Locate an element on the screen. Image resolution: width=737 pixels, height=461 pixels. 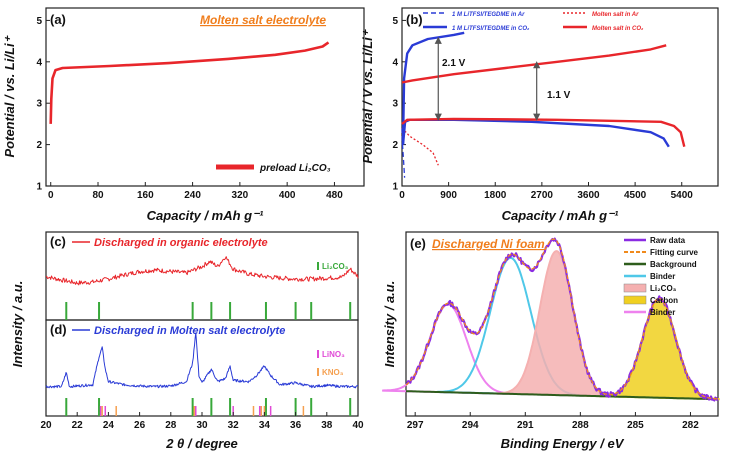
panel-d-ref-label-1: LiNO₃ is located at coordinates (333, 354).